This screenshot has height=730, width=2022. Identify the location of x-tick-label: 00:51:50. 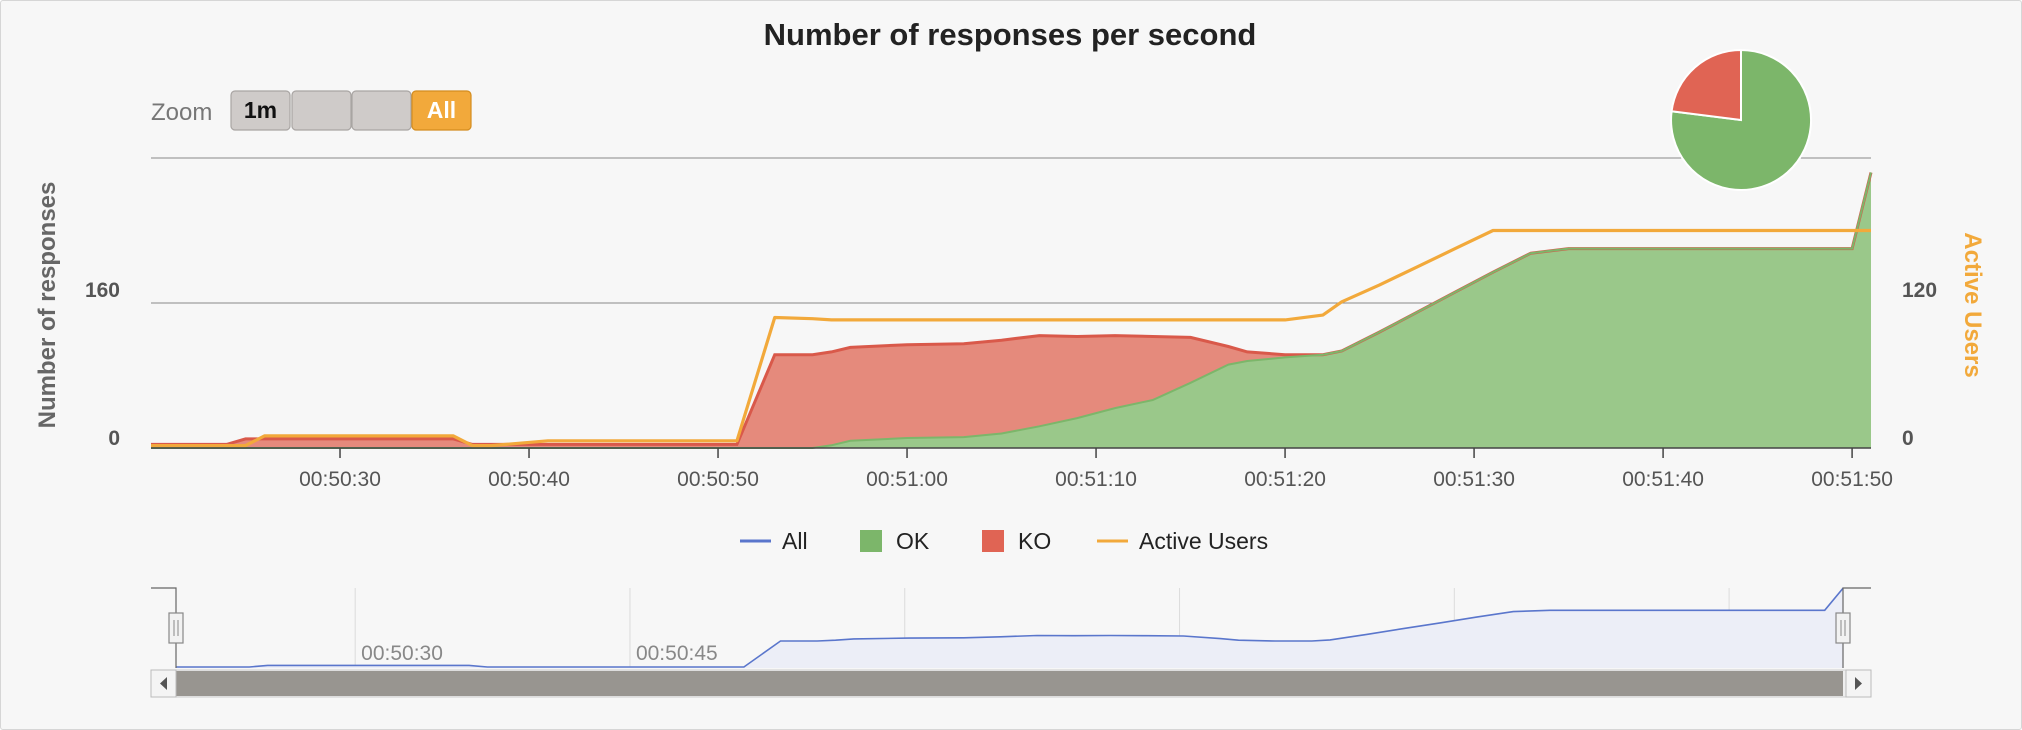
(1852, 479).